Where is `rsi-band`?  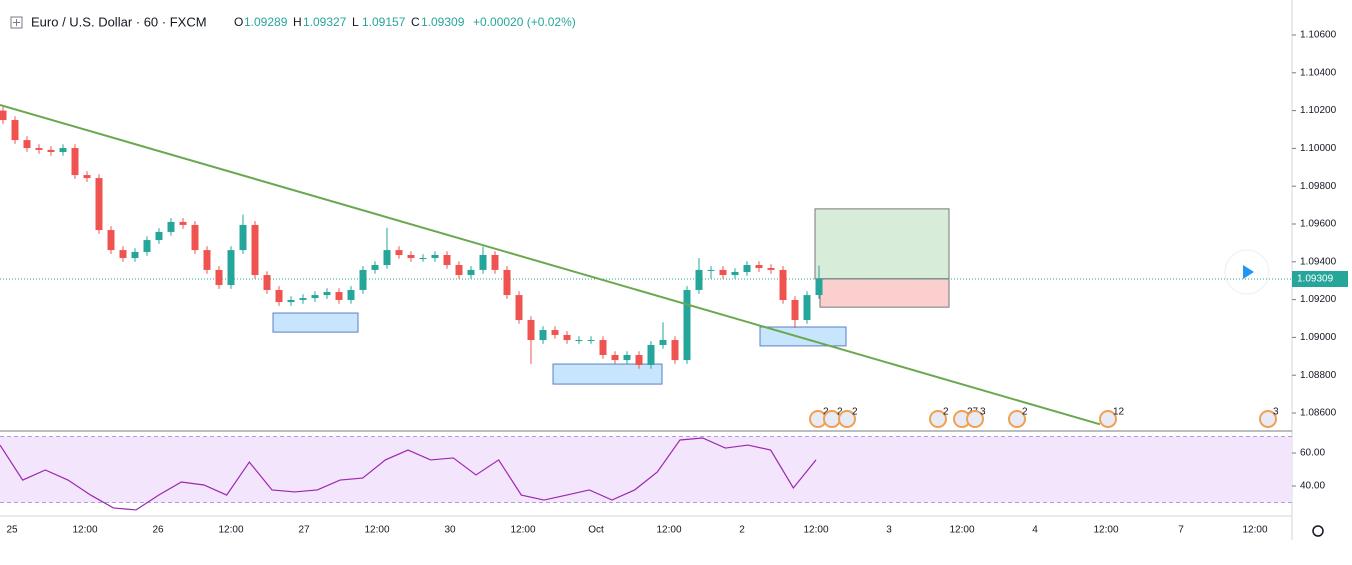
rsi-band is located at coordinates (646, 469).